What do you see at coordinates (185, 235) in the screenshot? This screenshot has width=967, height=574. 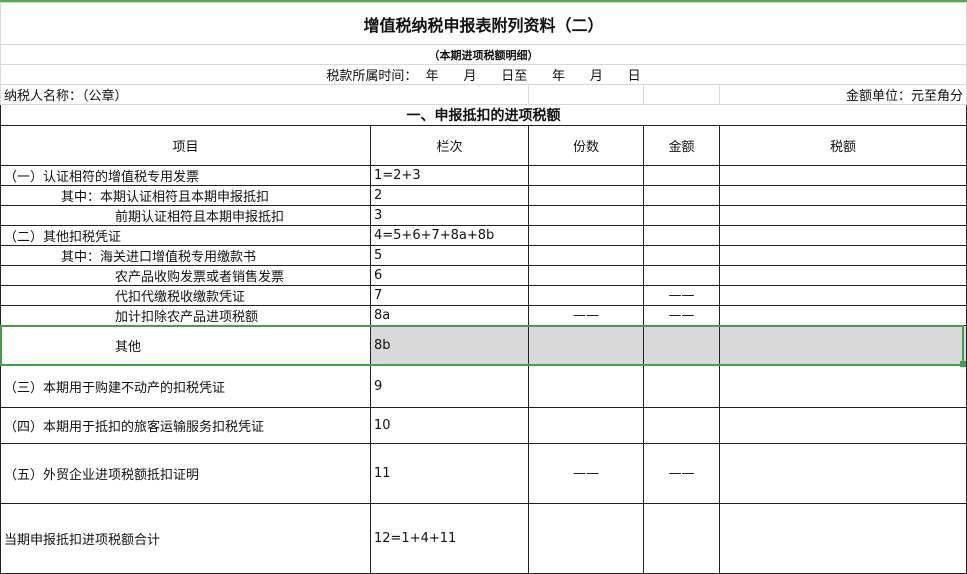 I see `cell-item: （二）其他扣税凭证` at bounding box center [185, 235].